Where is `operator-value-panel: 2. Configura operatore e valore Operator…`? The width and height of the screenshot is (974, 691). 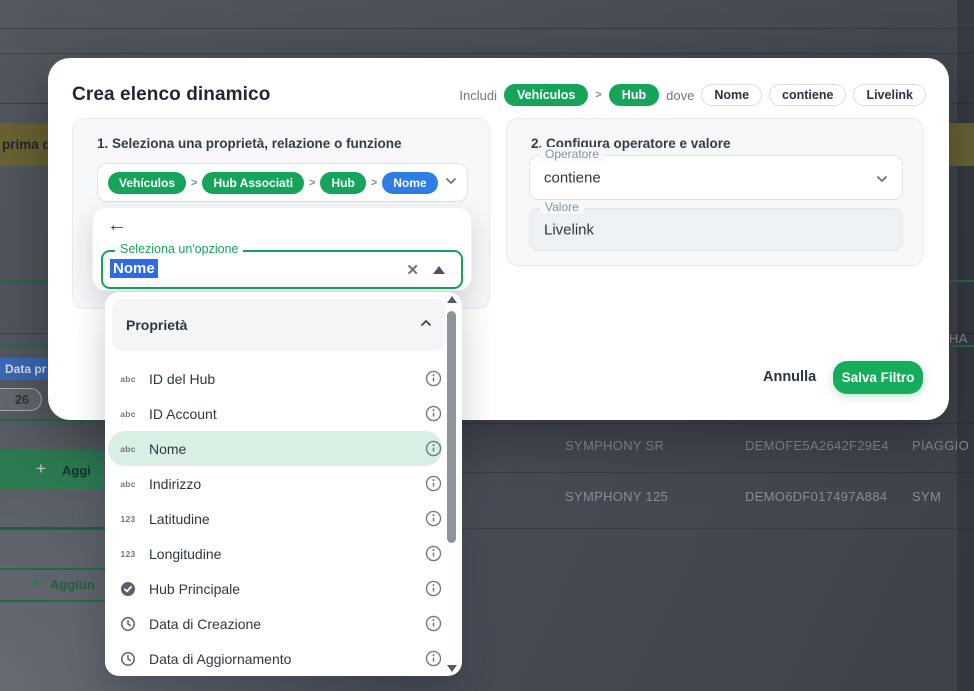 operator-value-panel: 2. Configura operatore e valore Operator… is located at coordinates (715, 192).